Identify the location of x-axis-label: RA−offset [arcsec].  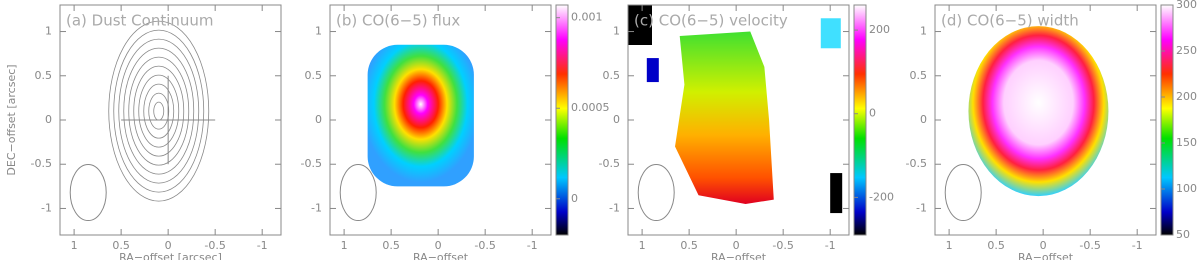
(170, 255).